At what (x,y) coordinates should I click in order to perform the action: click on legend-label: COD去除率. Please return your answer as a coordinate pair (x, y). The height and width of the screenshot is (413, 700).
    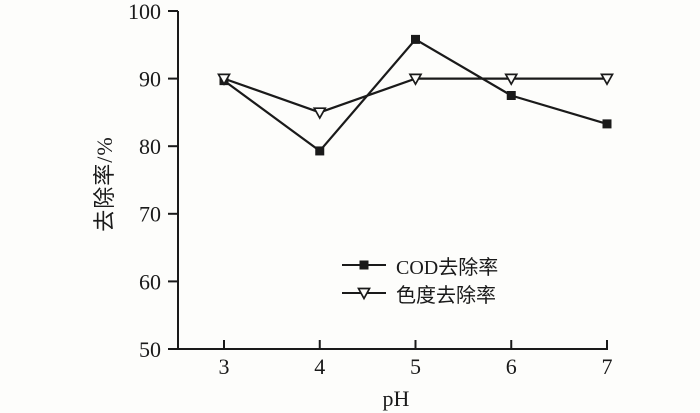
    Looking at the image, I should click on (447, 267).